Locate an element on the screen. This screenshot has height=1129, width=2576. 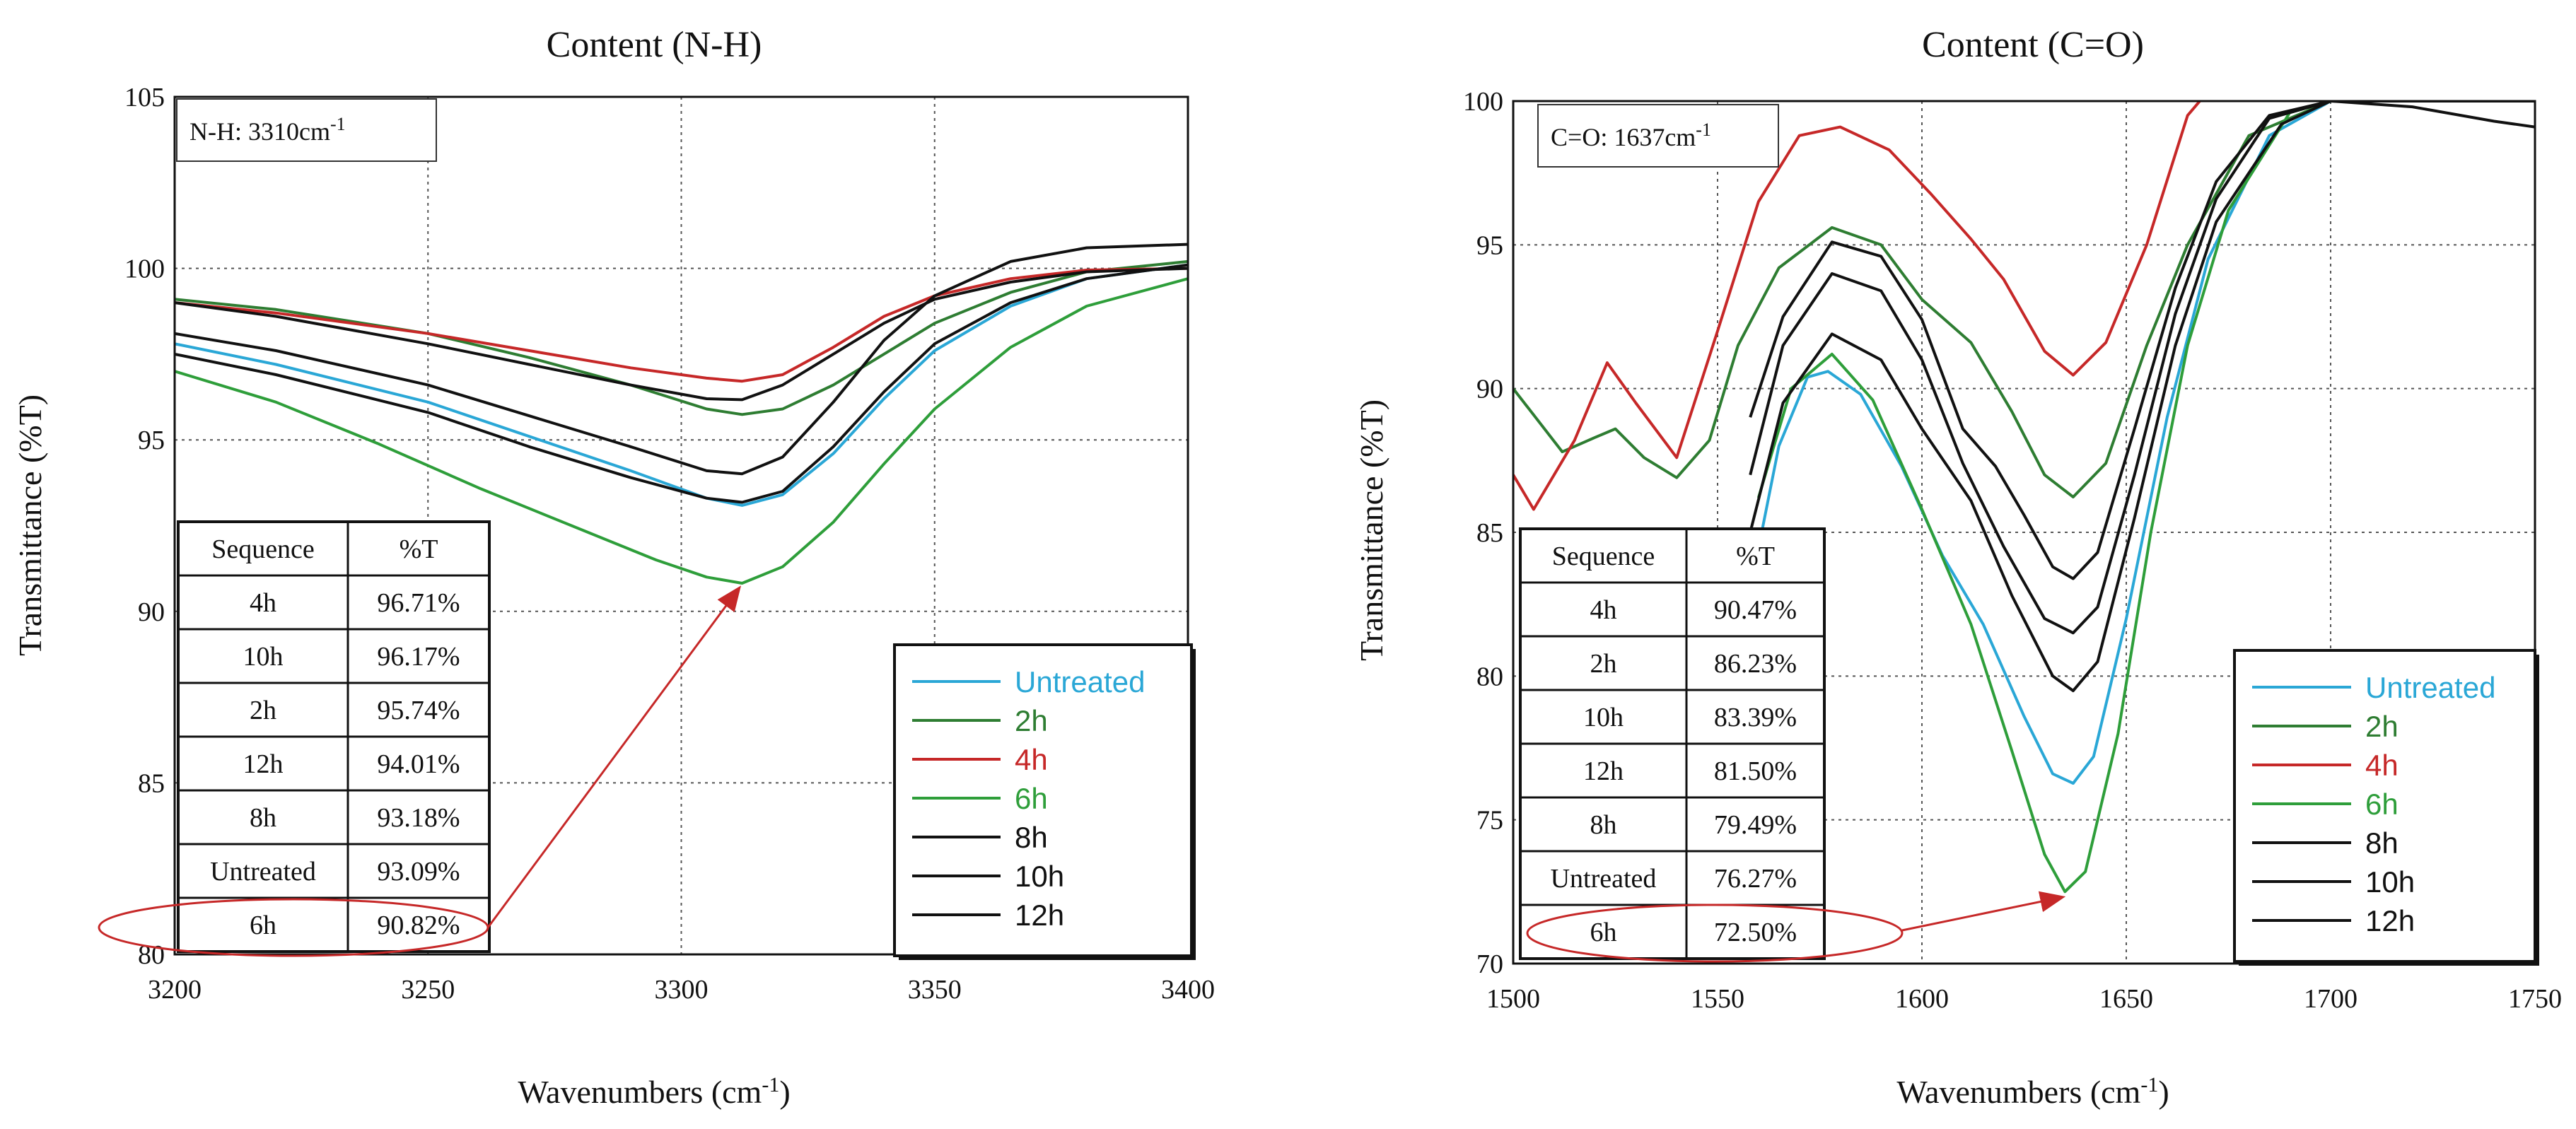
table-cell: 76.27% is located at coordinates (1755, 879).